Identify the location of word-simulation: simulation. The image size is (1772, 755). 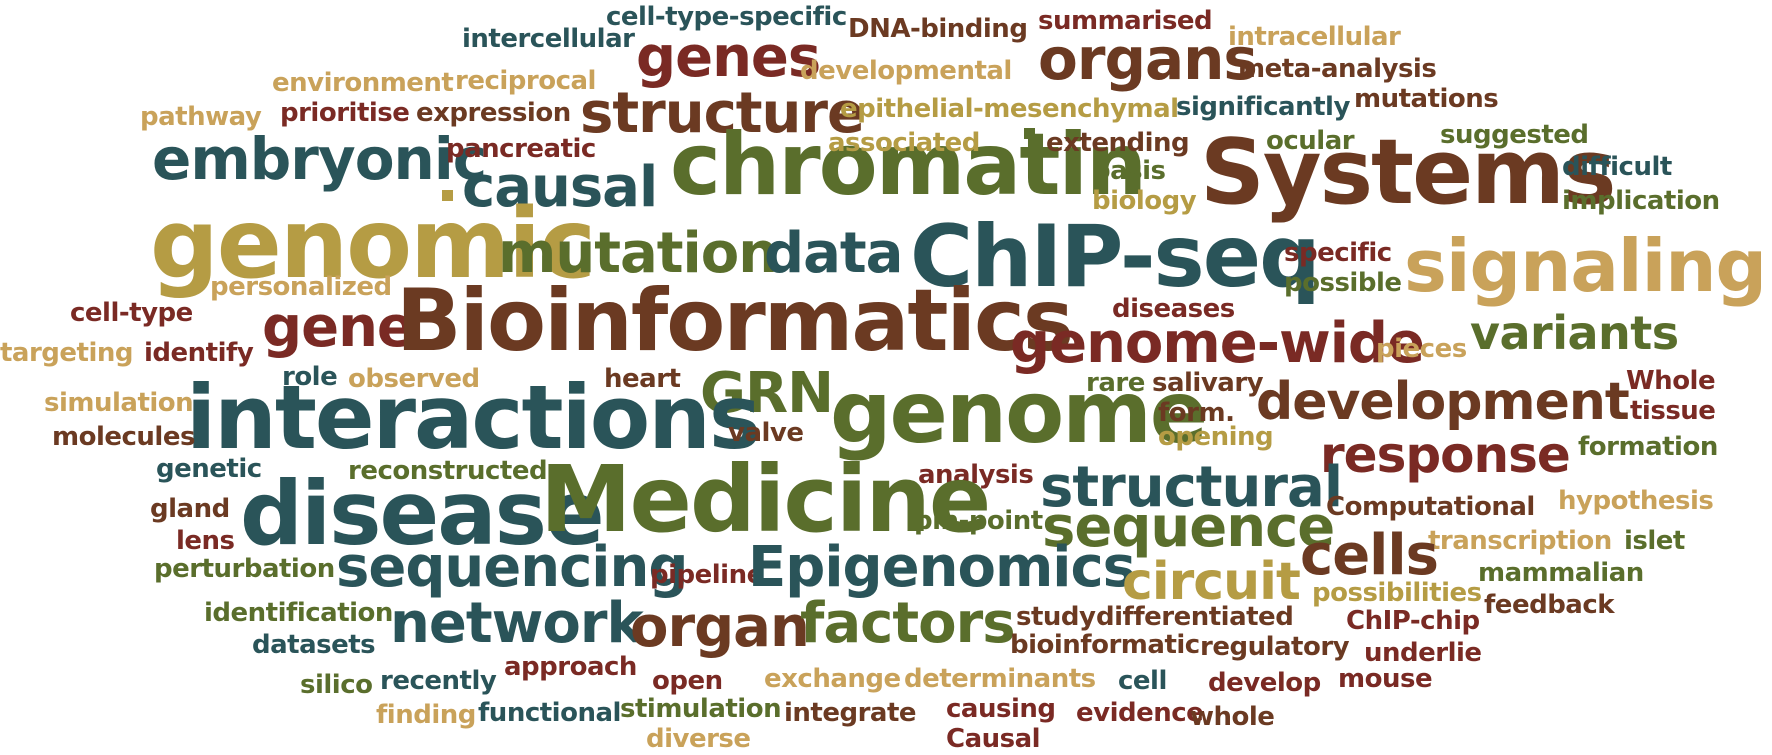
(119, 403).